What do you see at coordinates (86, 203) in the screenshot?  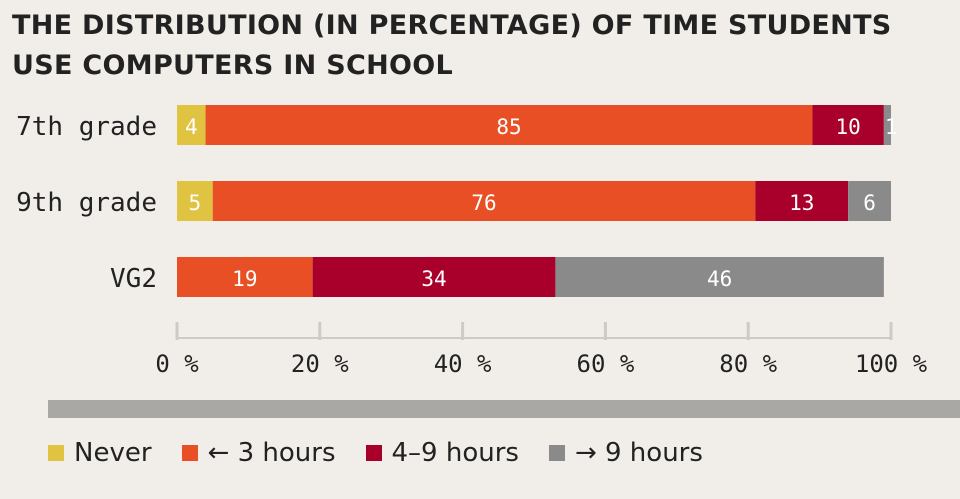 I see `category-label: 9th grade` at bounding box center [86, 203].